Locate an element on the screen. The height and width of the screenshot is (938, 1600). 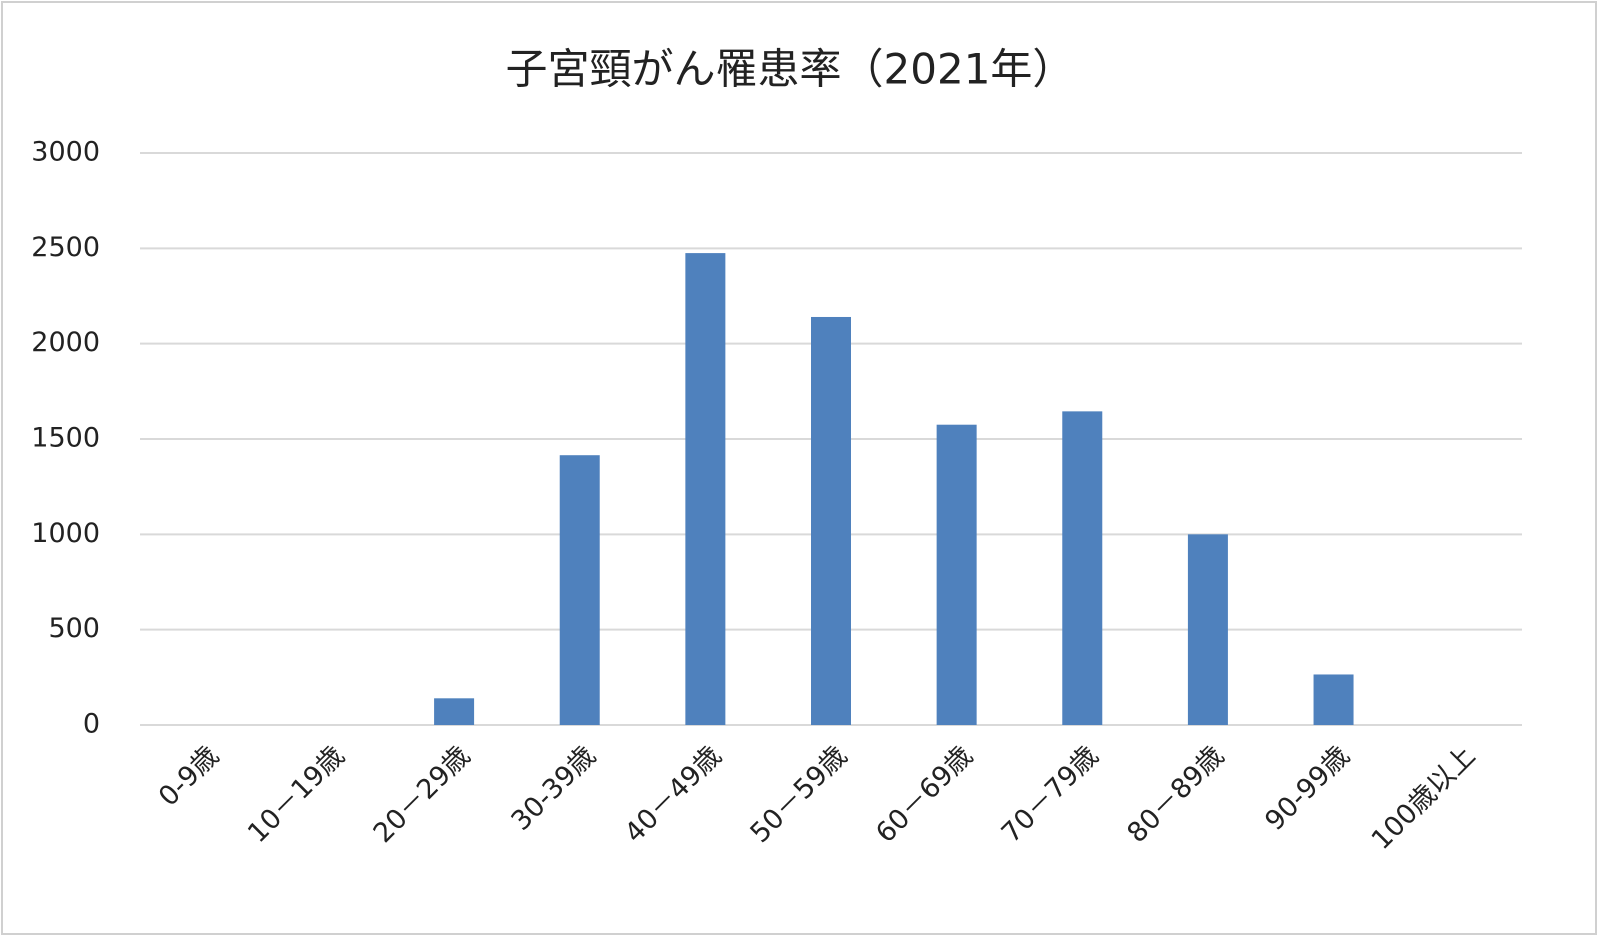
y-tick-label: 3000 is located at coordinates (65, 152).